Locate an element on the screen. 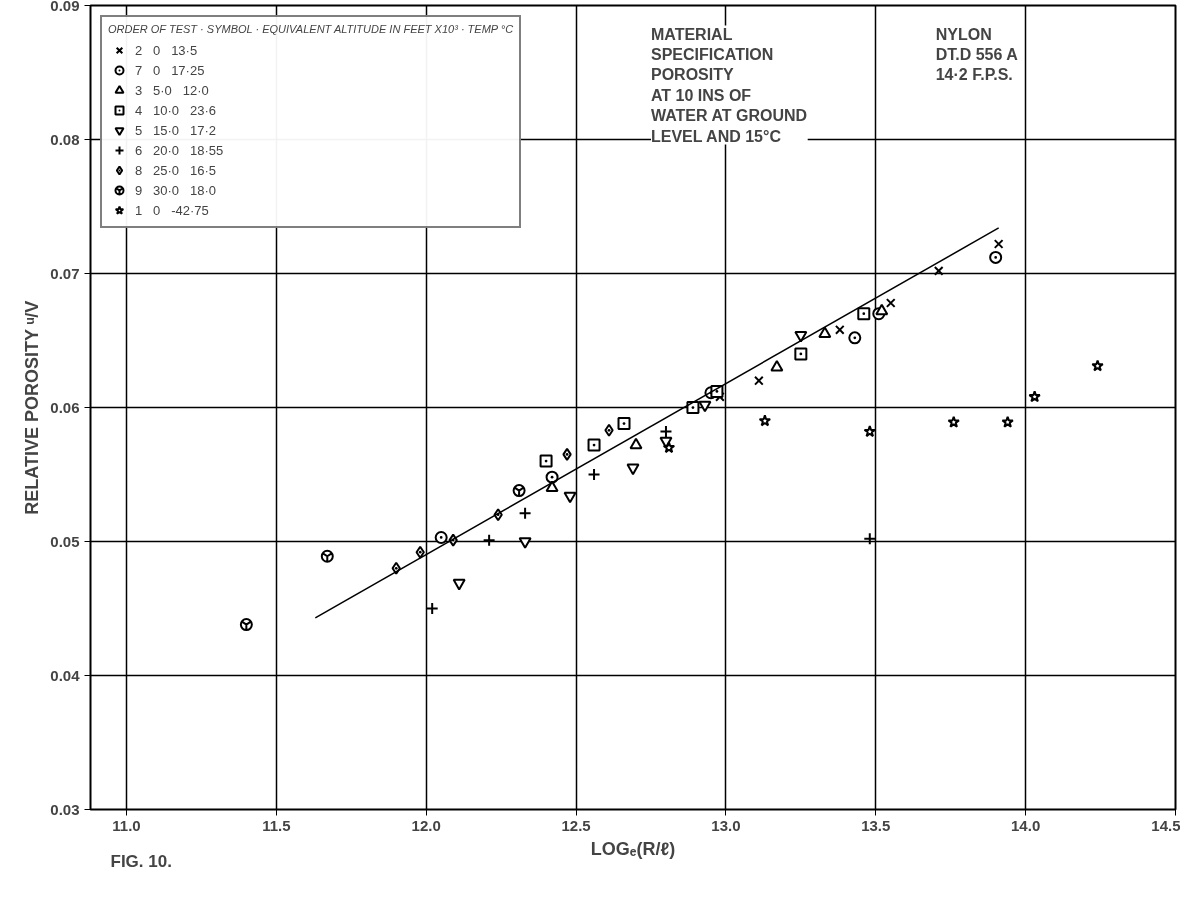 The height and width of the screenshot is (902, 1201). legend-label: 7 0 17·25 is located at coordinates (170, 70).